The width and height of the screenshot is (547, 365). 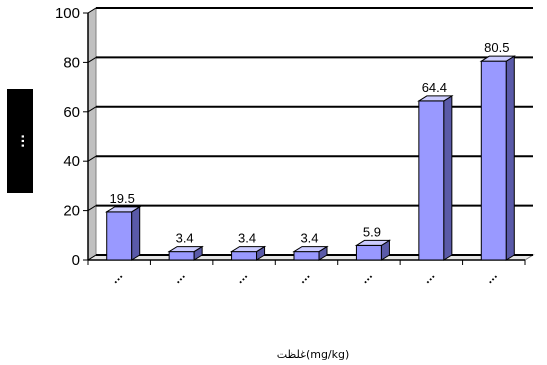 I want to click on y-tick-label: 0, so click(x=76, y=260).